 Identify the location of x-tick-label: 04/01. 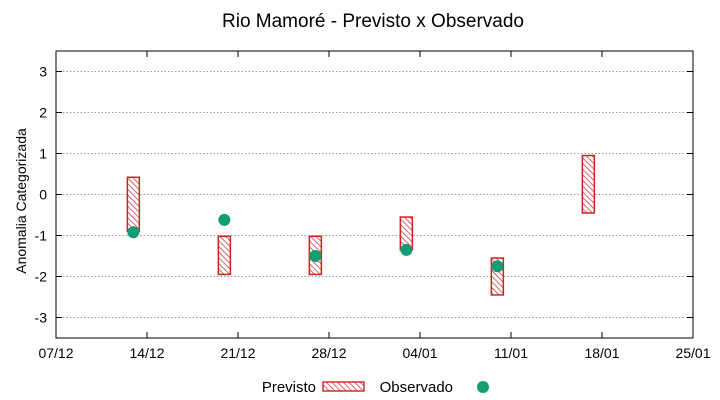
(419, 353).